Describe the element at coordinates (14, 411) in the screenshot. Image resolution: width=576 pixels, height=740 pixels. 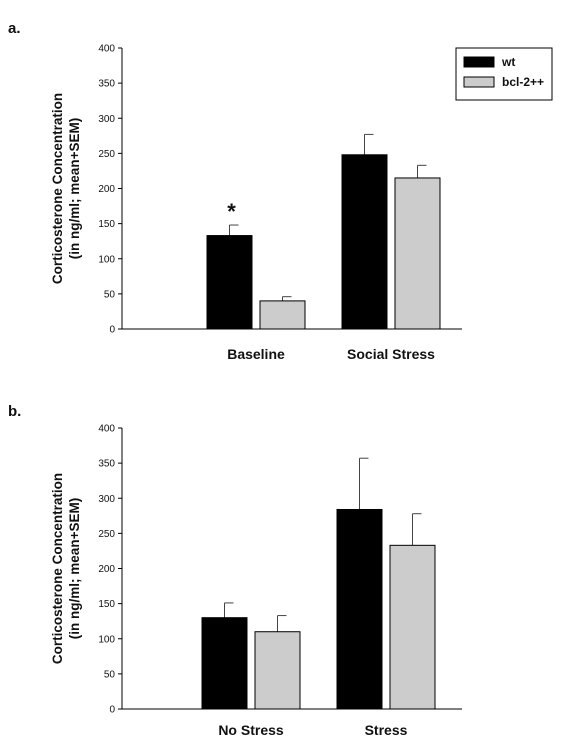
I see `panel-label: b.` at that location.